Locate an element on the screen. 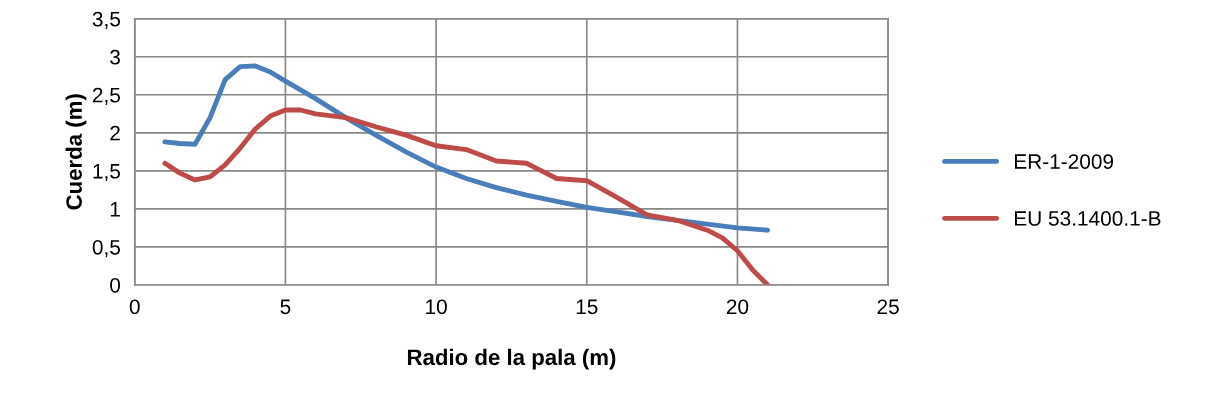  y-tick-label: 1 is located at coordinates (115, 209).